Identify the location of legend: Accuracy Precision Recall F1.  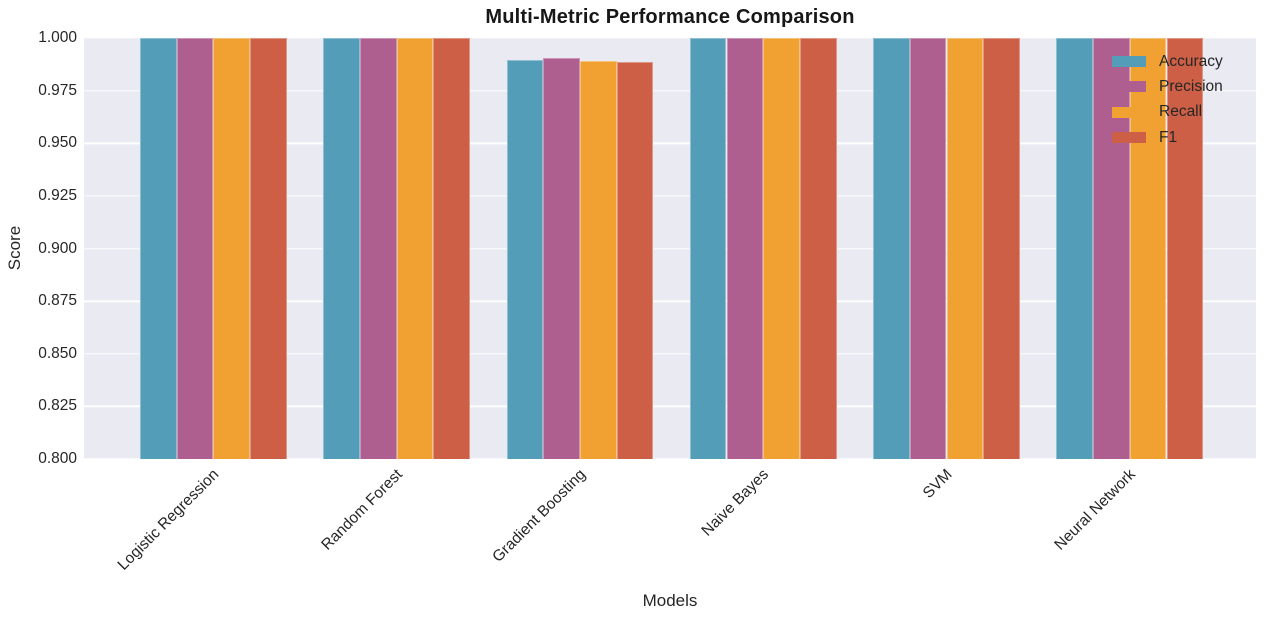
(1167, 99).